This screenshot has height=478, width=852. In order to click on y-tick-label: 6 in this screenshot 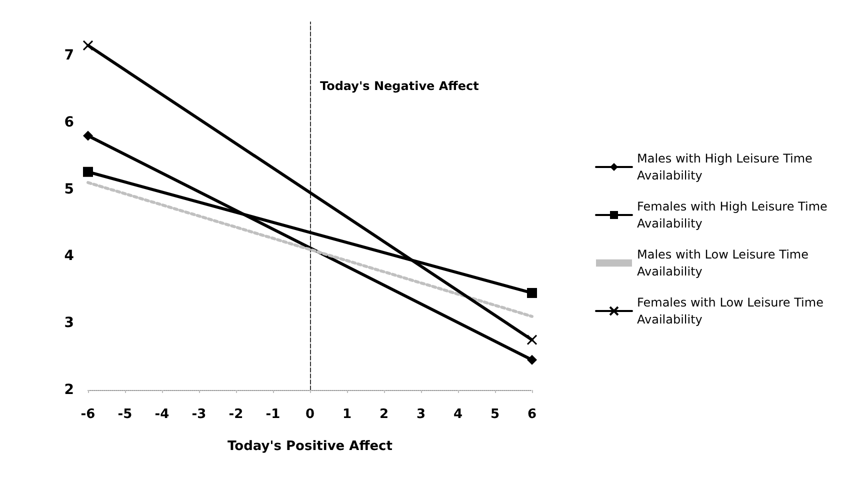, I will do `click(69, 122)`.